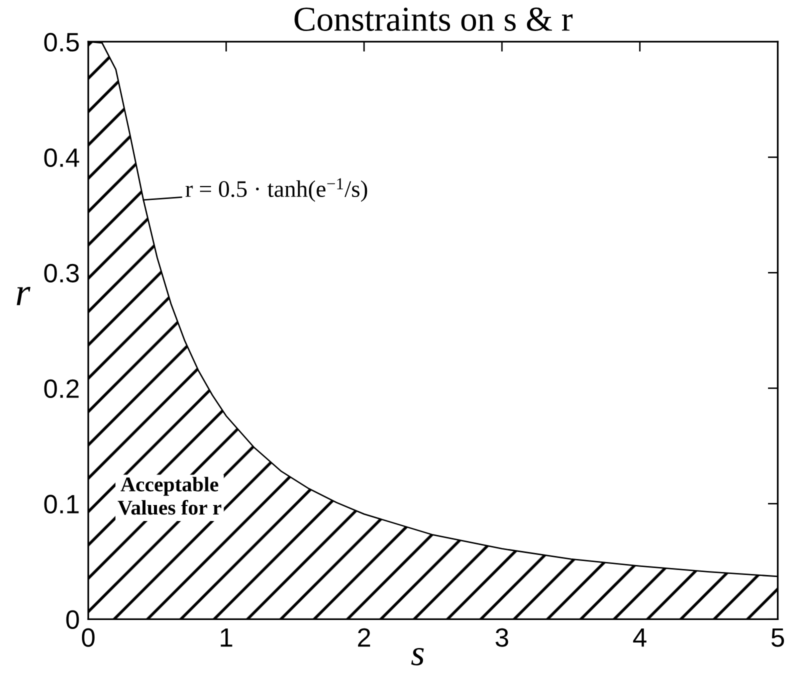 This screenshot has width=788, height=673. Describe the element at coordinates (62, 158) in the screenshot. I see `y-tick-label: 0.4` at that location.